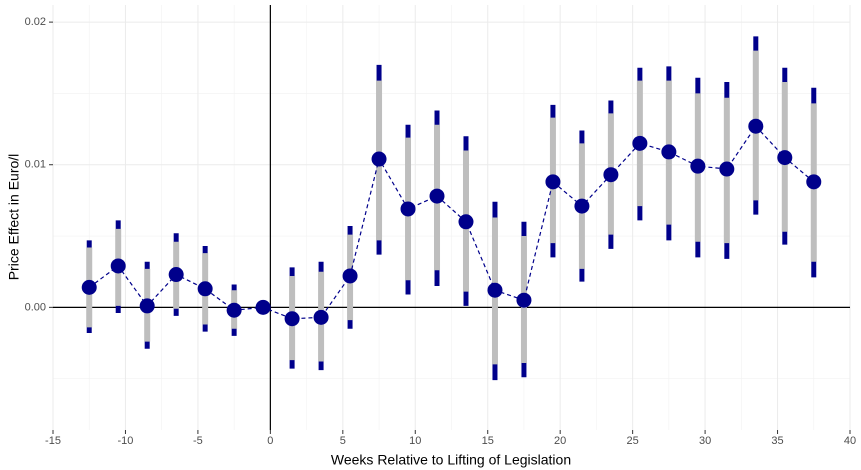  I want to click on x-tick-label: -15, so click(53, 441).